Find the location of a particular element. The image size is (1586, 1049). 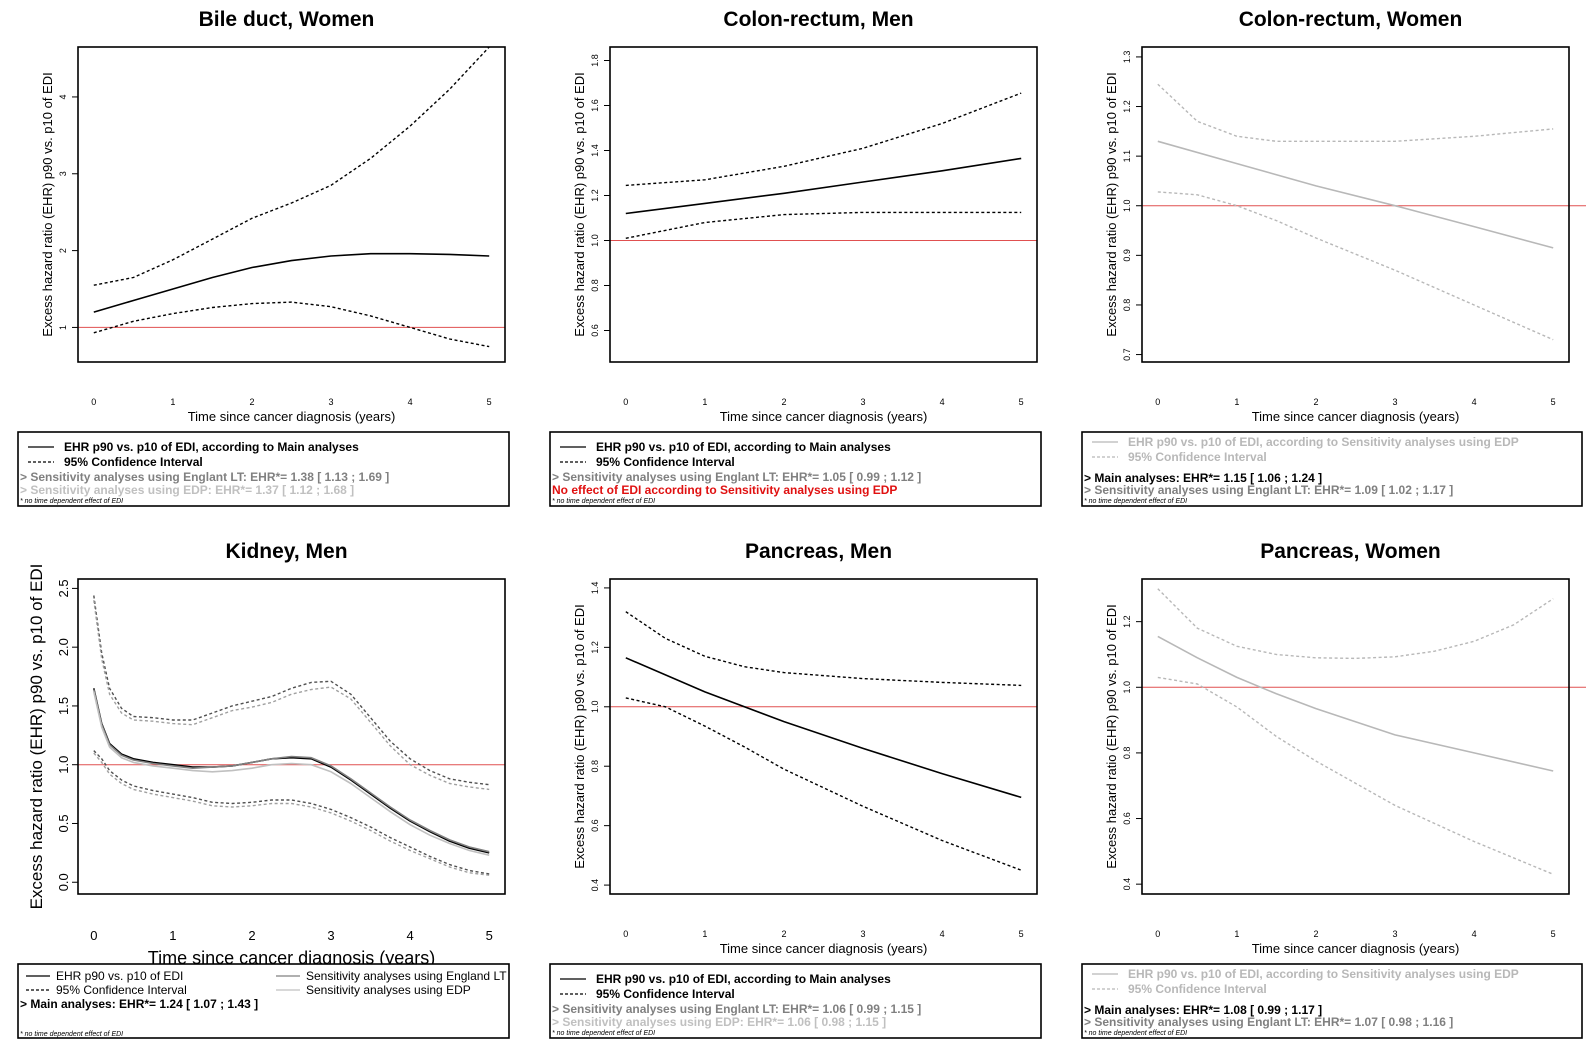

y-tick-label: 0.0 is located at coordinates (63, 882).